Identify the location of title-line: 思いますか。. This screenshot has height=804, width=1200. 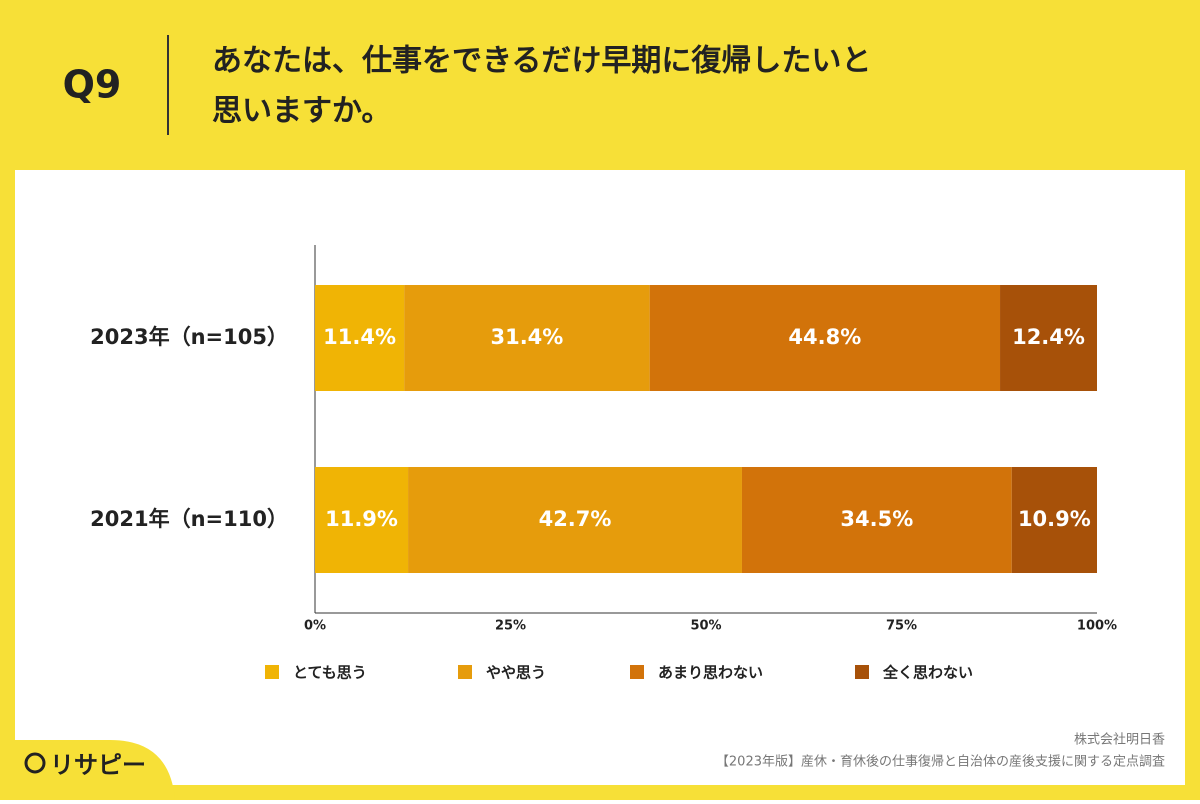
(301, 111).